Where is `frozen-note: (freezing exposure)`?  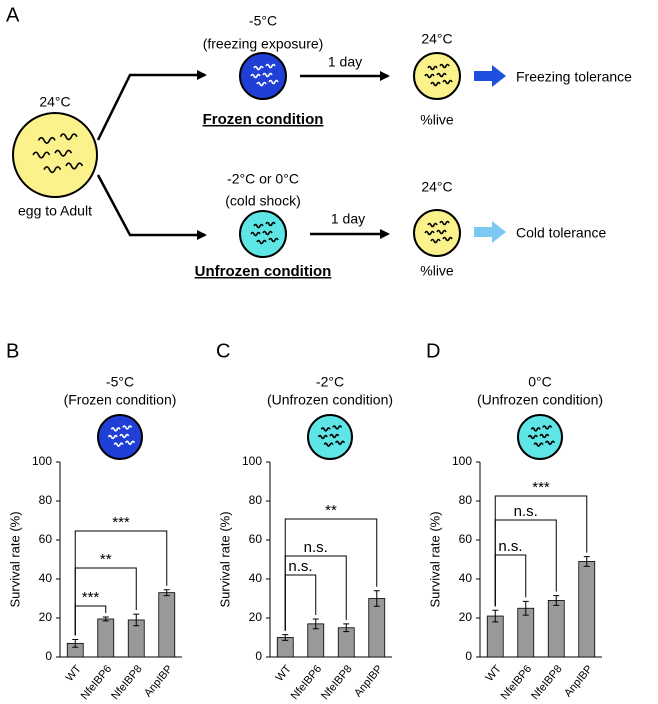
frozen-note: (freezing exposure) is located at coordinates (263, 44).